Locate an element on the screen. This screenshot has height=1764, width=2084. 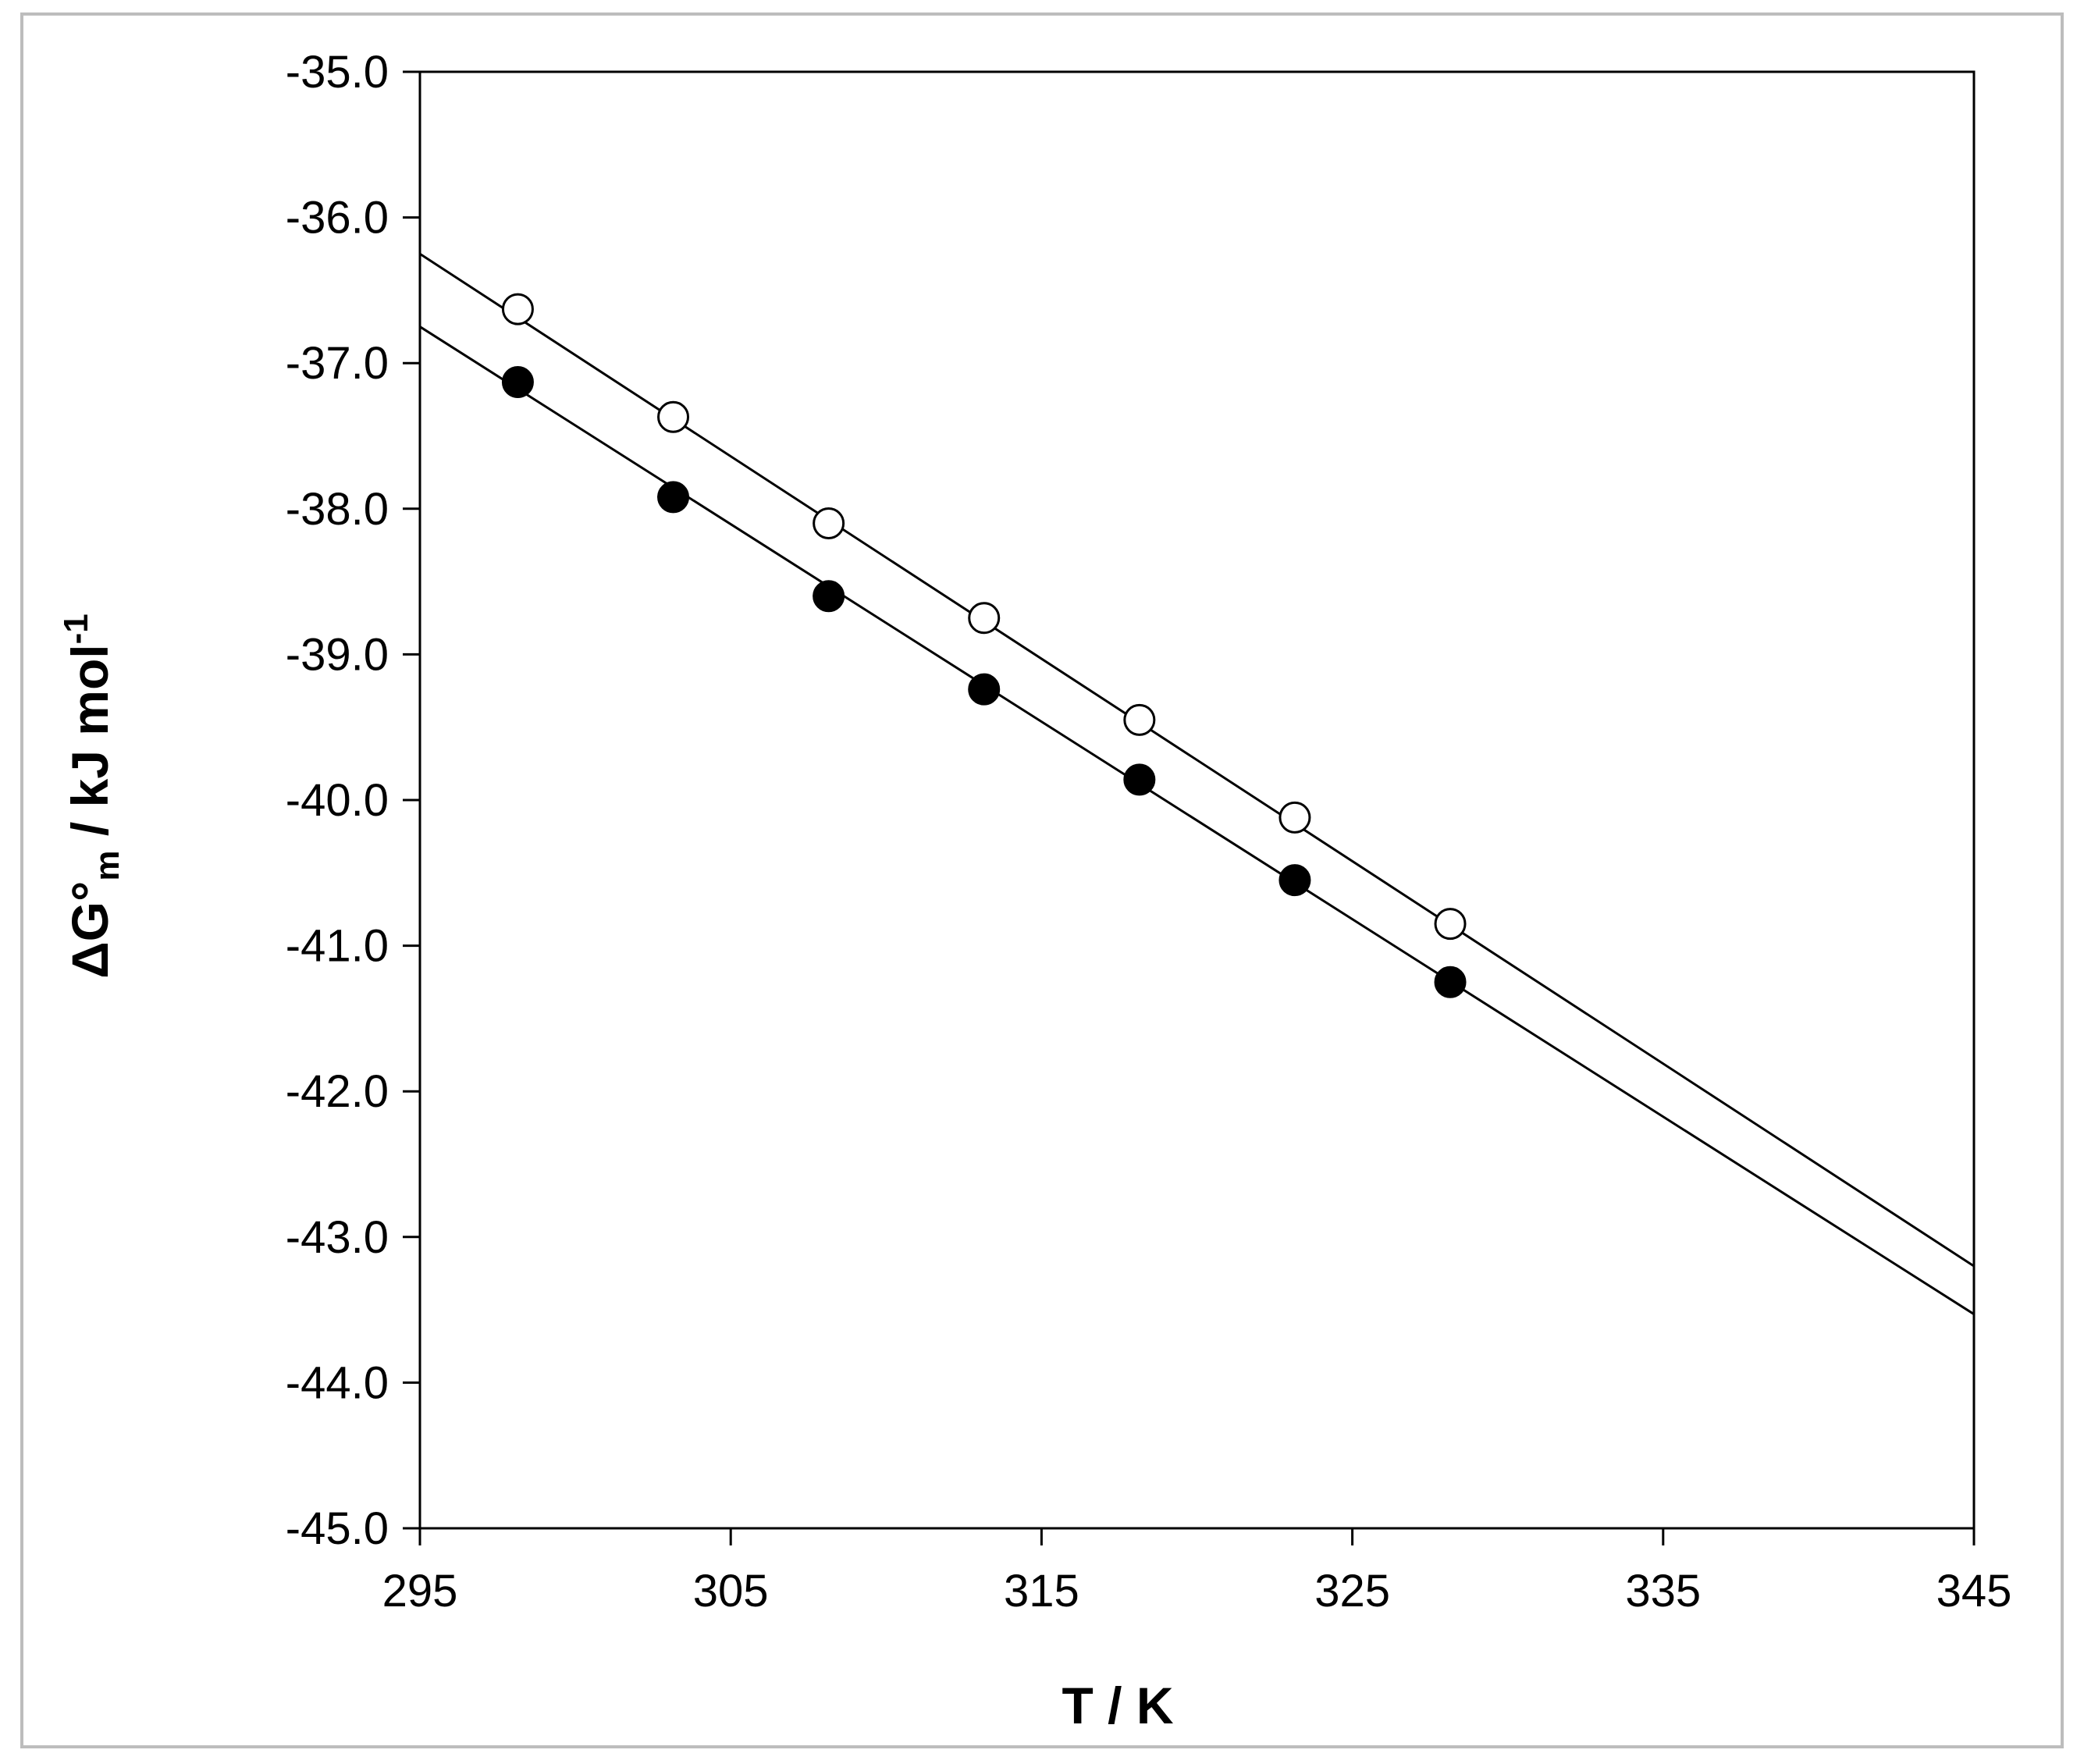
x-tick-label: 295 is located at coordinates (420, 1591).